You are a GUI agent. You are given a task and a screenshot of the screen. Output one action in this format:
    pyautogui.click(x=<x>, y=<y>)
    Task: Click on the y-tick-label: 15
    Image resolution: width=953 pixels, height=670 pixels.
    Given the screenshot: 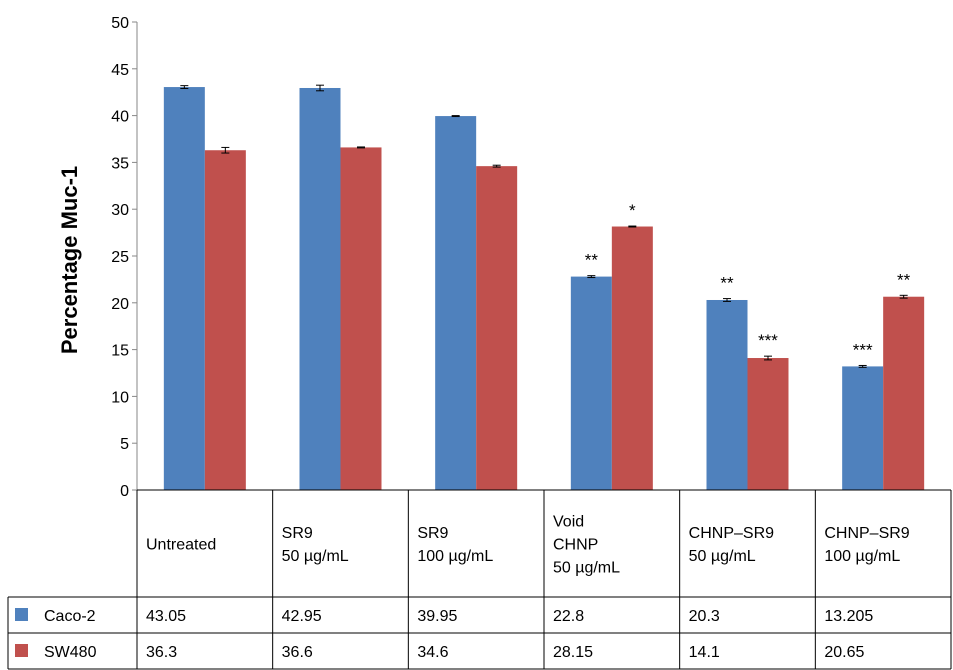 What is the action you would take?
    pyautogui.click(x=120, y=351)
    